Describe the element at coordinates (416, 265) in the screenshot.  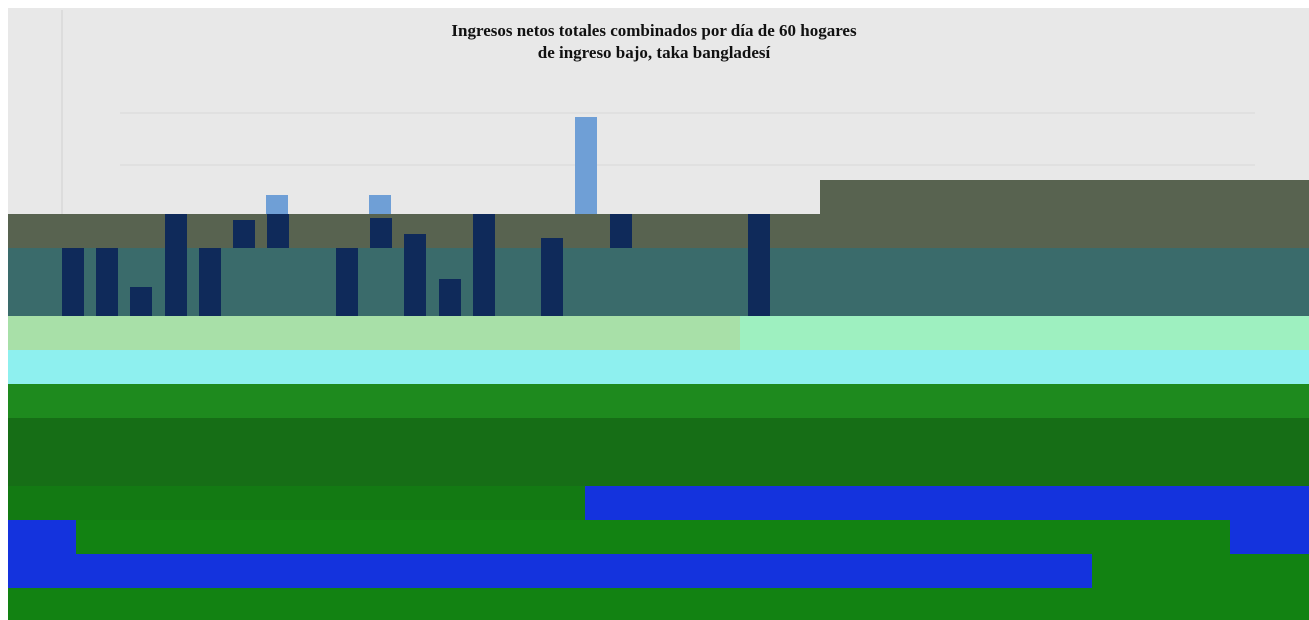
I see `bar-fragments` at that location.